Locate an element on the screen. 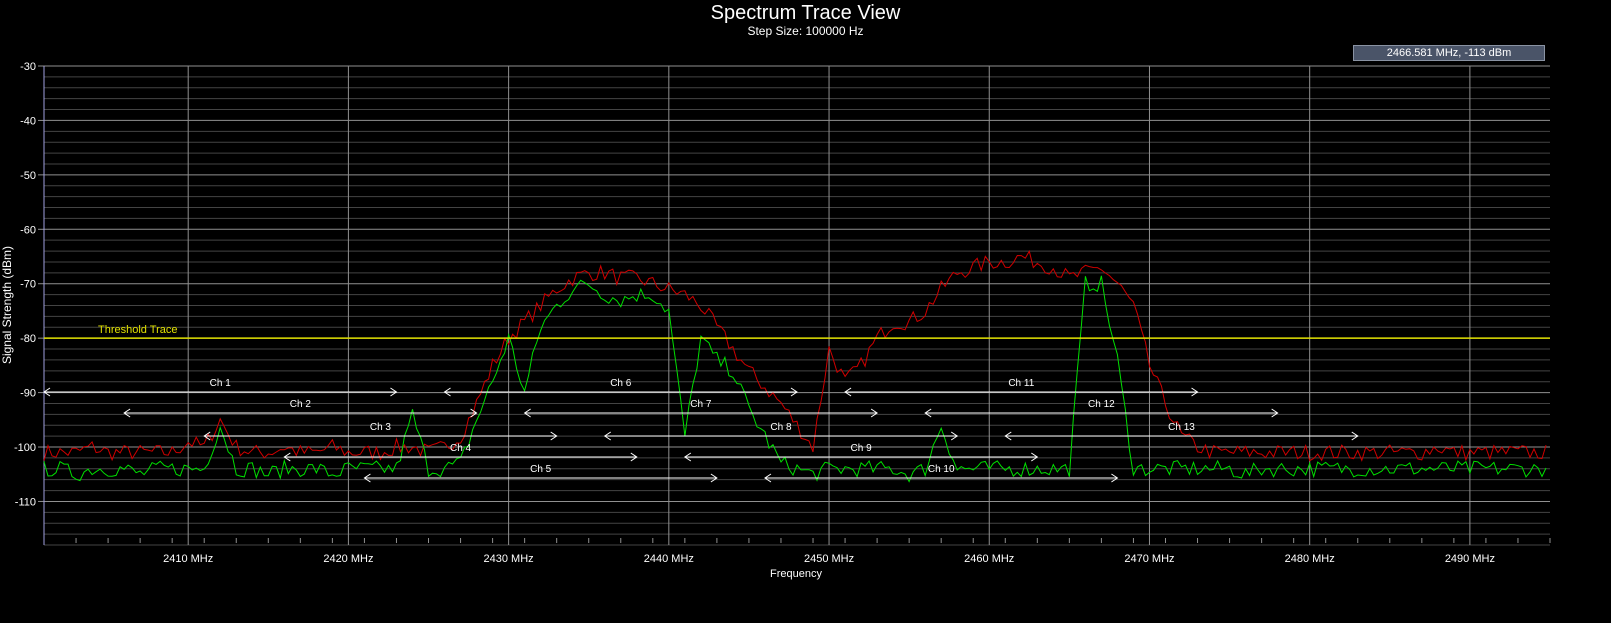 Image resolution: width=1611 pixels, height=623 pixels. y-tick-label: -40 is located at coordinates (28, 121).